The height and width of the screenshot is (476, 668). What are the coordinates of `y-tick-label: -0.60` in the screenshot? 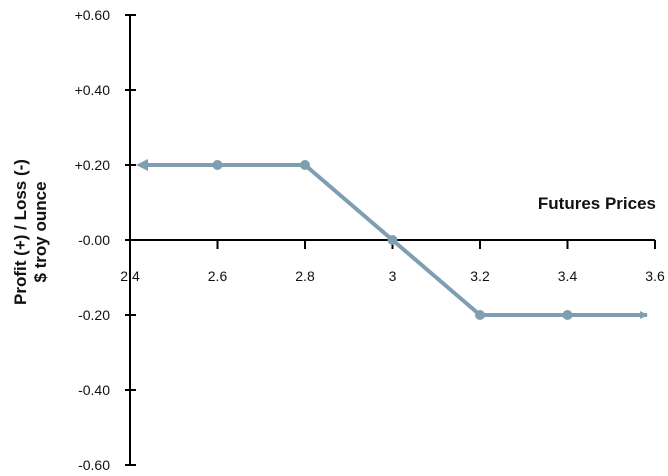 It's located at (94, 465).